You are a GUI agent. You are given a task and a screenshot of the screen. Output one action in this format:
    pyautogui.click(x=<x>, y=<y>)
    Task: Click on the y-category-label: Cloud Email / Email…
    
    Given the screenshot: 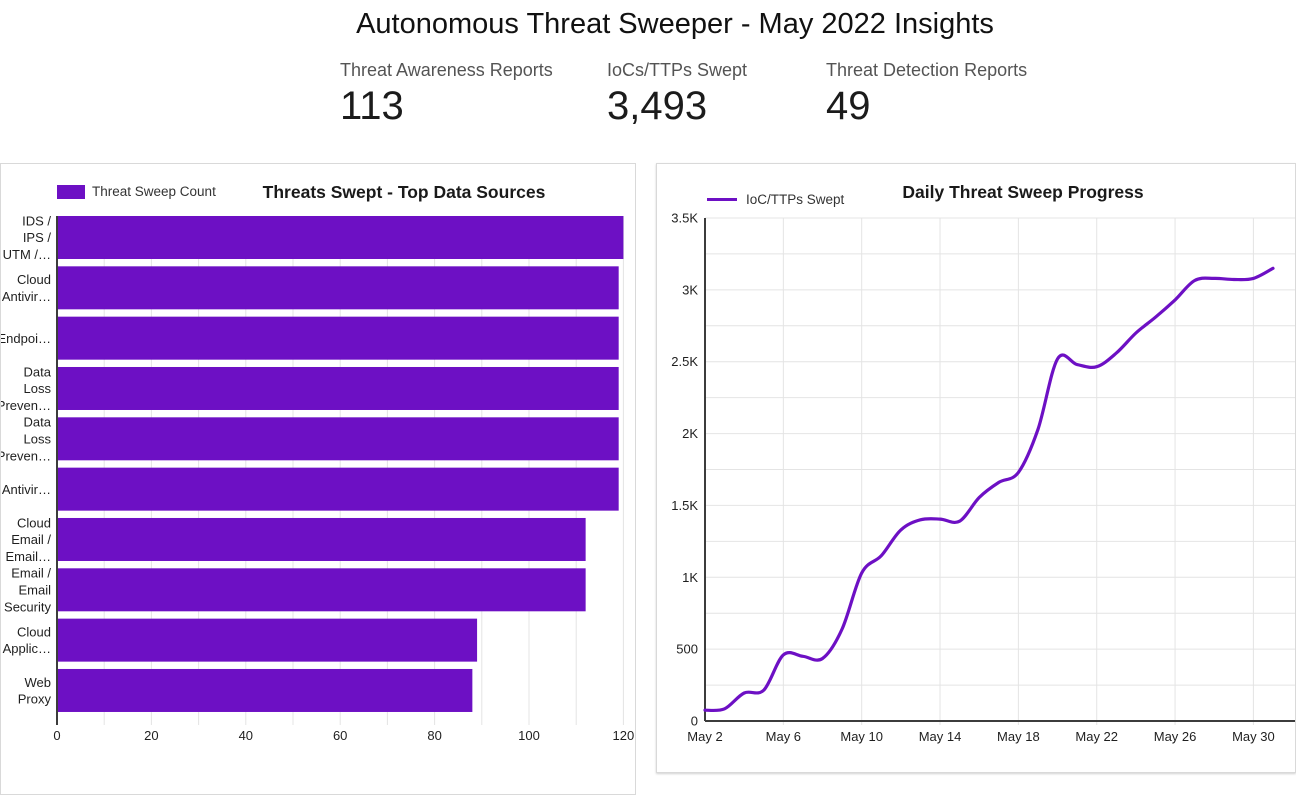 What is the action you would take?
    pyautogui.click(x=28, y=539)
    